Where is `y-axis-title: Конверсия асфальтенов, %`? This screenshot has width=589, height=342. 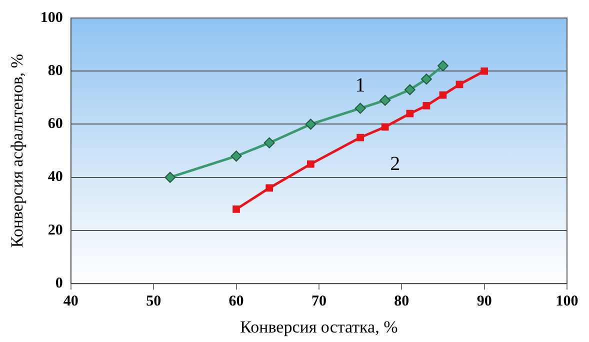 y-axis-title: Конверсия асфальтенов, % is located at coordinates (17, 151).